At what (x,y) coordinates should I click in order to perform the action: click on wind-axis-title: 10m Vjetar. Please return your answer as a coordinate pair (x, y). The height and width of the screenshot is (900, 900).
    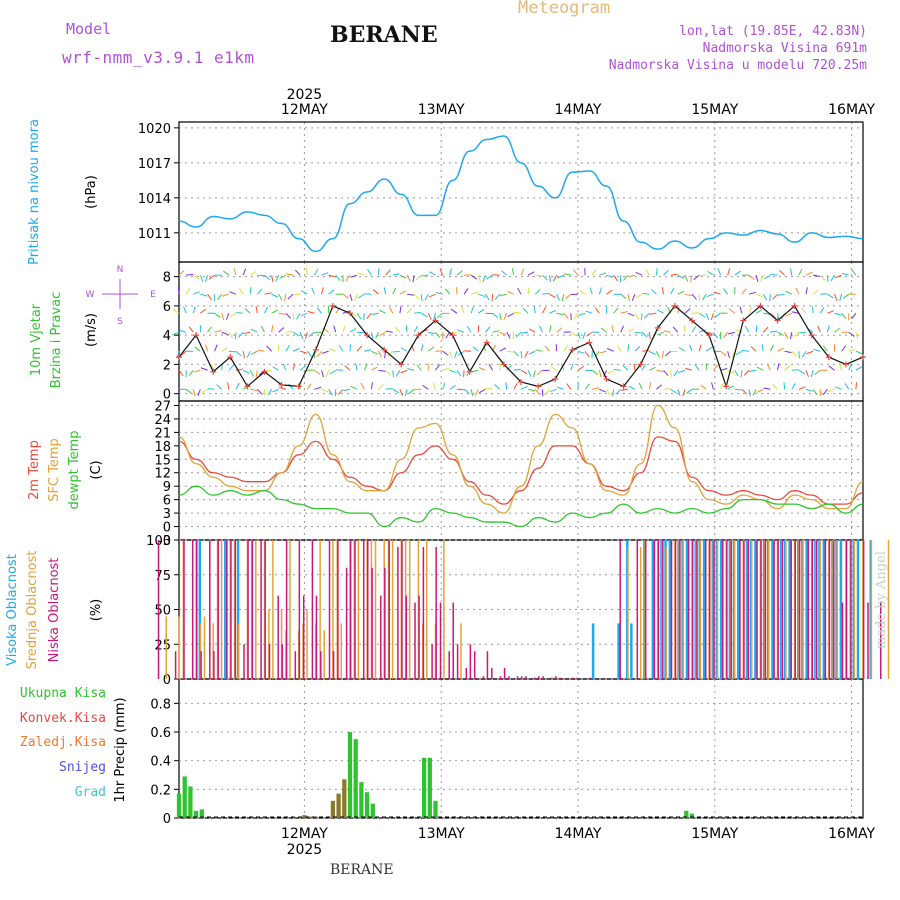
    Looking at the image, I should click on (36, 339).